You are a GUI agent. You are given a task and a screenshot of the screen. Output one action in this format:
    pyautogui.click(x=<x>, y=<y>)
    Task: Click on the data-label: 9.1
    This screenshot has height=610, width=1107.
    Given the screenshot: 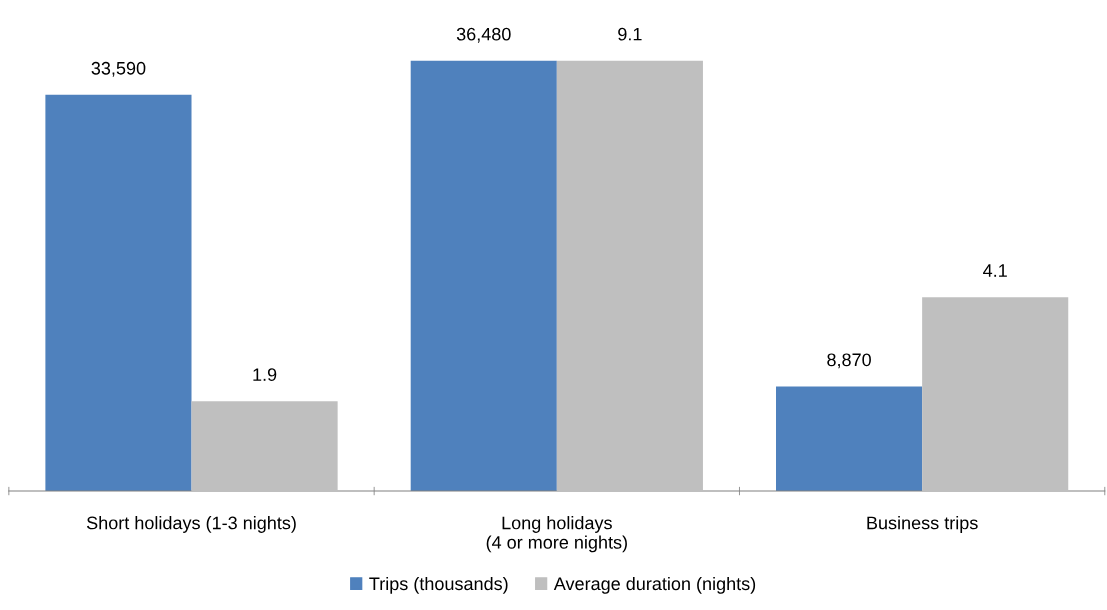 What is the action you would take?
    pyautogui.click(x=630, y=34)
    